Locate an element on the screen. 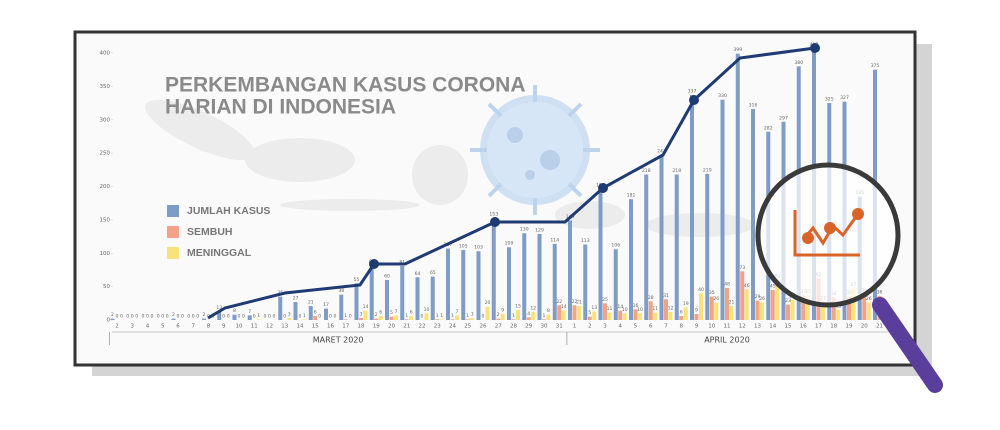 The height and width of the screenshot is (430, 1000). value-label: 3 is located at coordinates (472, 314).